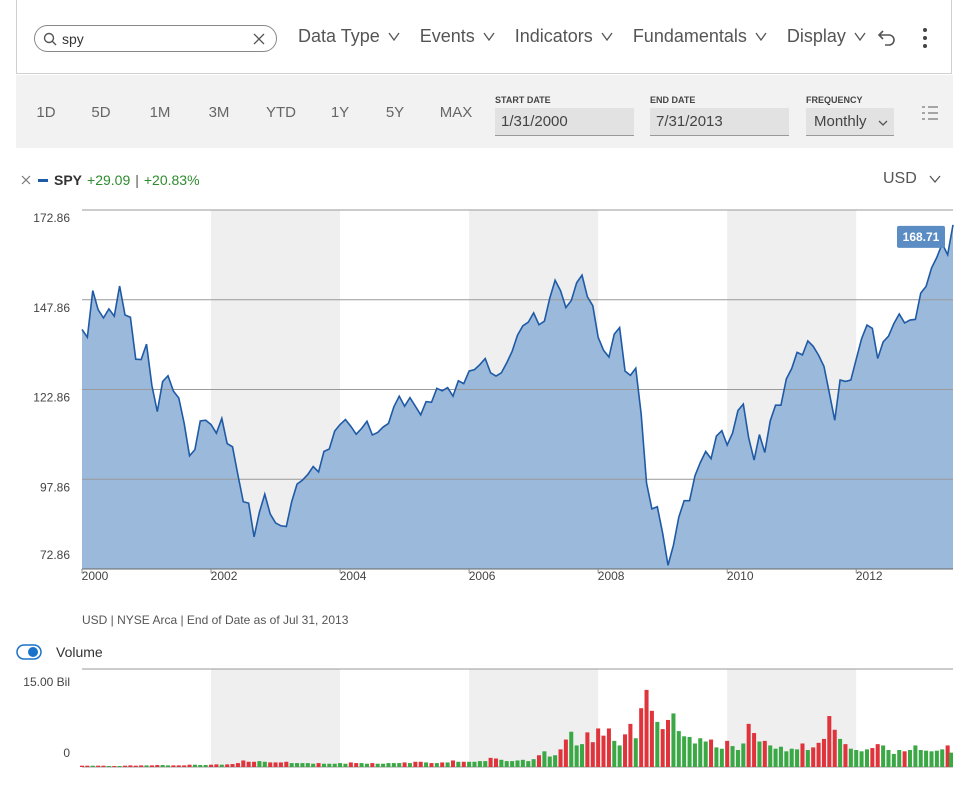 The height and width of the screenshot is (800, 969). What do you see at coordinates (447, 36) in the screenshot?
I see `menu-label: Events` at bounding box center [447, 36].